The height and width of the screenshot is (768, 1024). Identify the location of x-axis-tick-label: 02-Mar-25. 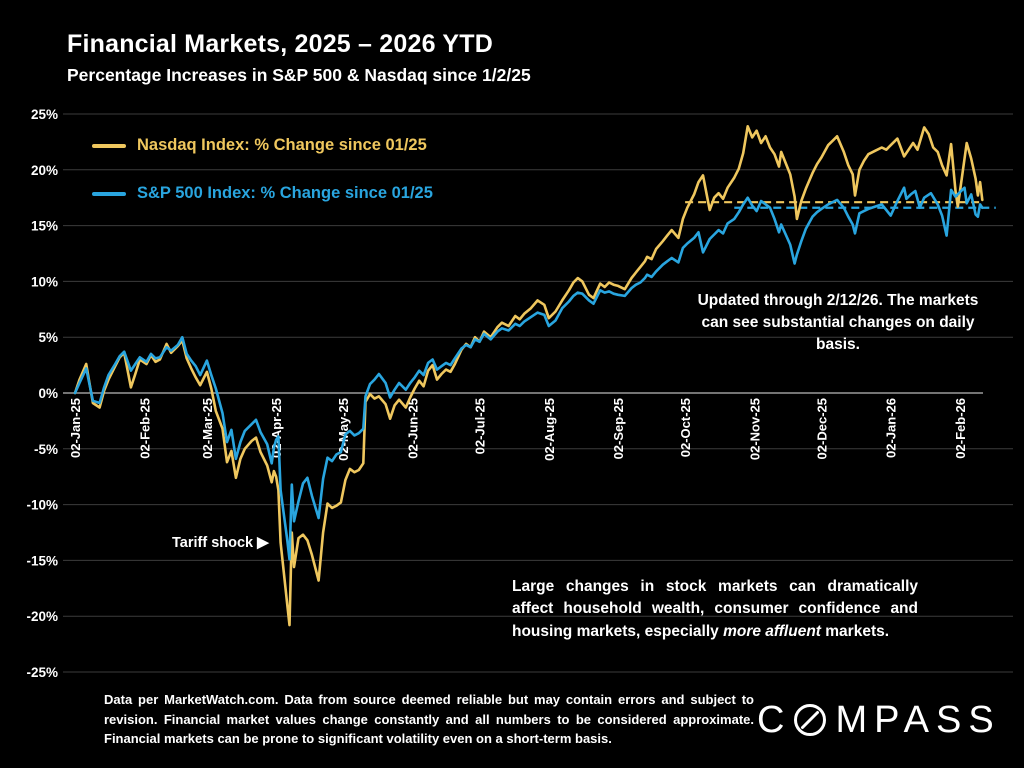
(207, 428).